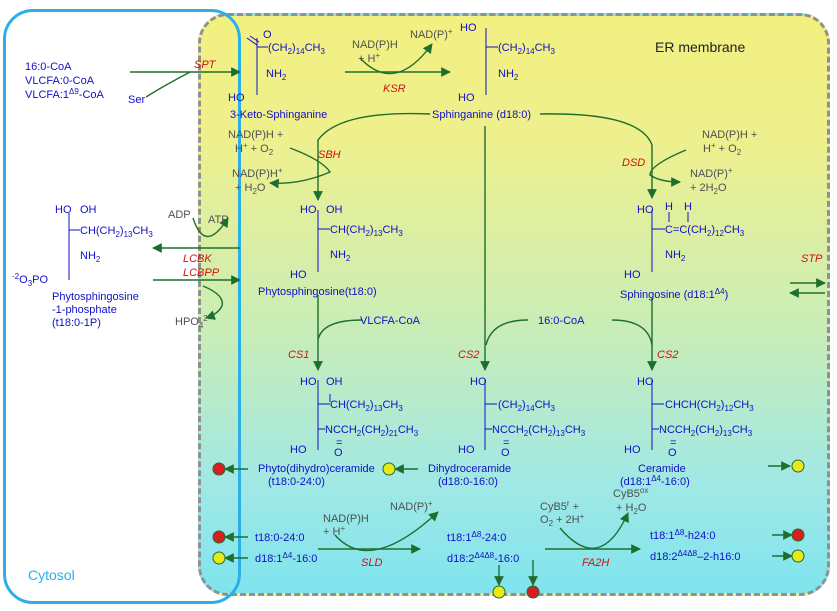 The width and height of the screenshot is (837, 611). What do you see at coordinates (84, 310) in the screenshot?
I see `pp-name-2: -1-phosphate` at bounding box center [84, 310].